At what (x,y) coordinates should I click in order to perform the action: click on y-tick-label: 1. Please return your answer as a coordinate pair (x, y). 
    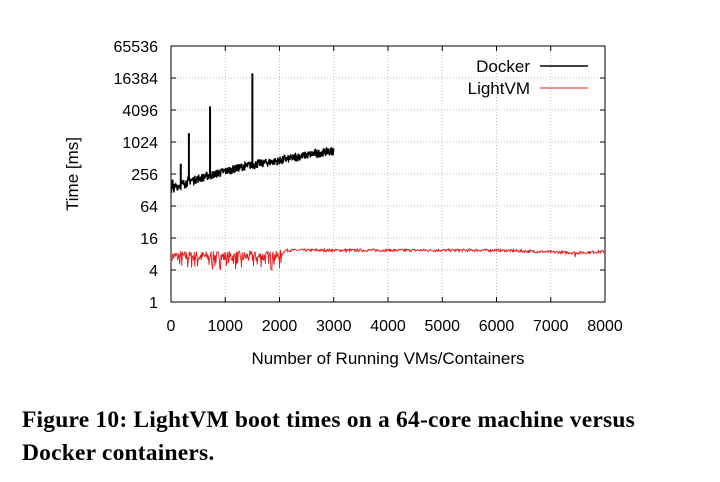
    Looking at the image, I should click on (153, 303).